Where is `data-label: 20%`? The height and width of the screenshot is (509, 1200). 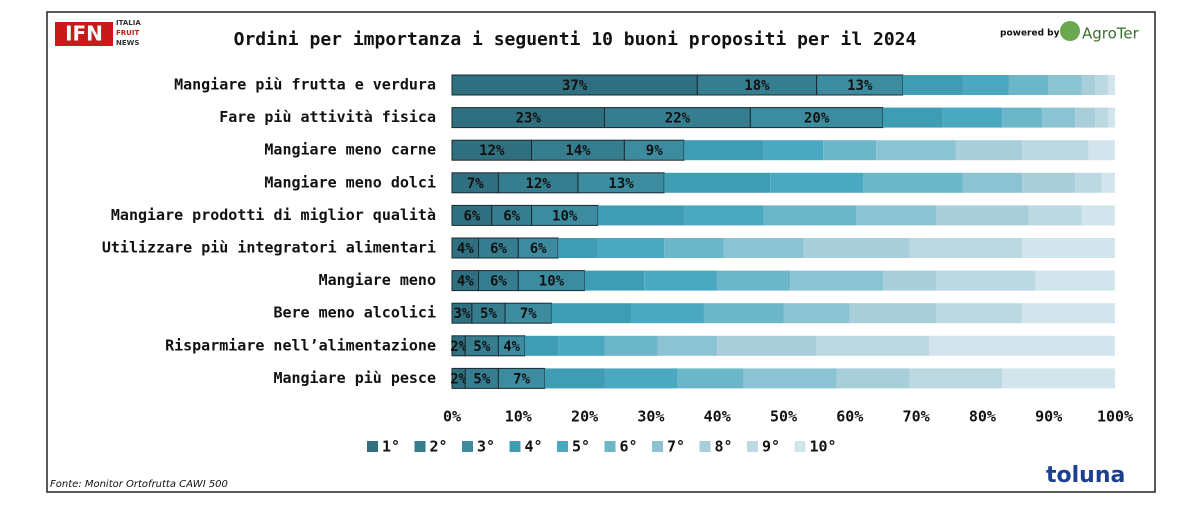 data-label: 20% is located at coordinates (817, 119).